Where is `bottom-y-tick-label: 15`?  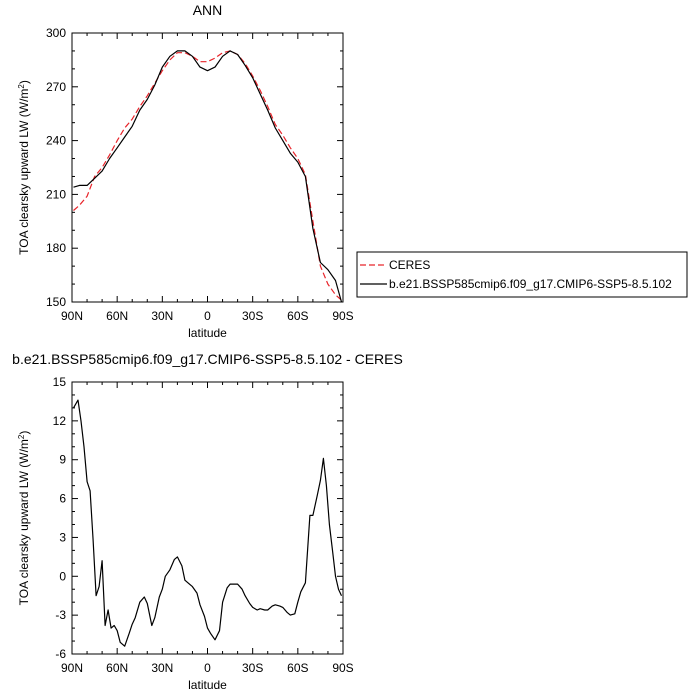 bottom-y-tick-label: 15 is located at coordinates (60, 382).